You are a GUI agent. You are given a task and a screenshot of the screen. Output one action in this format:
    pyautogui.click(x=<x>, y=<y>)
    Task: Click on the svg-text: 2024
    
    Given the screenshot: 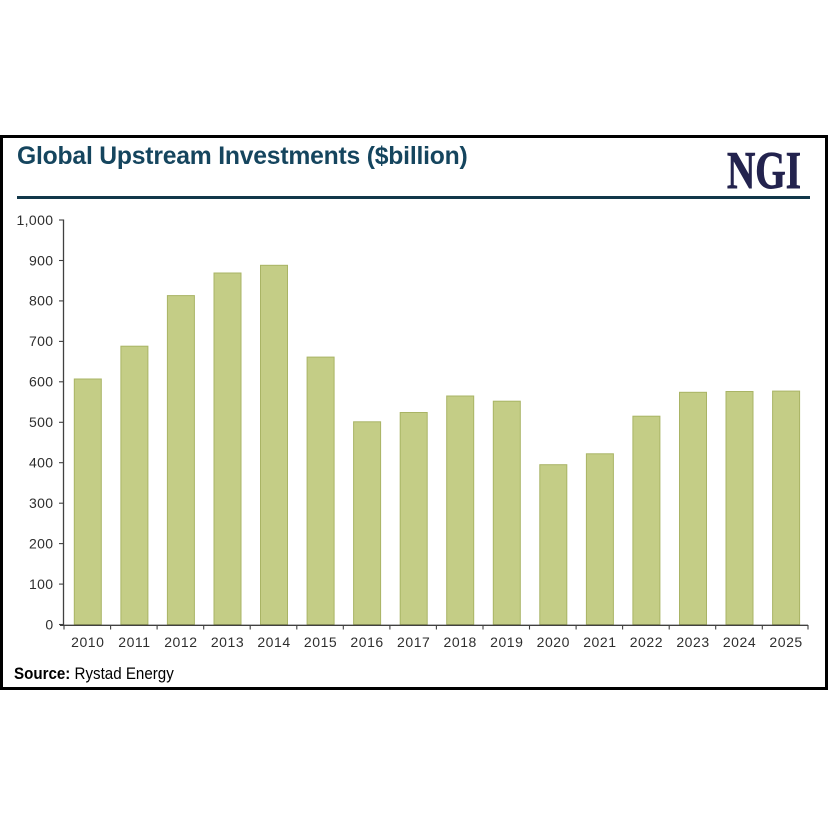 What is the action you would take?
    pyautogui.click(x=739, y=642)
    